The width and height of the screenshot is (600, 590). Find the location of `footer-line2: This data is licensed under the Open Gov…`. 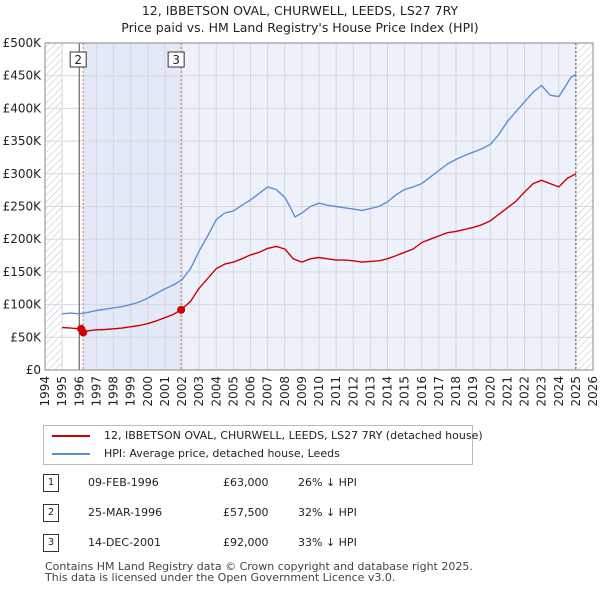

footer-line2: This data is licensed under the Open Gov… is located at coordinates (220, 577).